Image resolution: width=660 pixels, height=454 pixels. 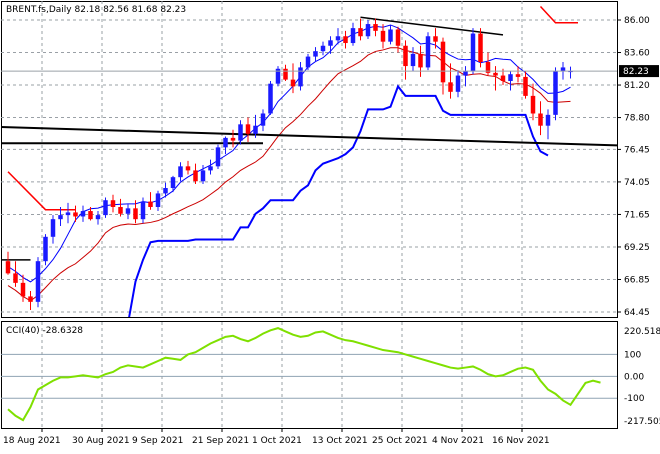 What do you see at coordinates (637, 313) in the screenshot?
I see `price-tick-label: 64.45` at bounding box center [637, 313].